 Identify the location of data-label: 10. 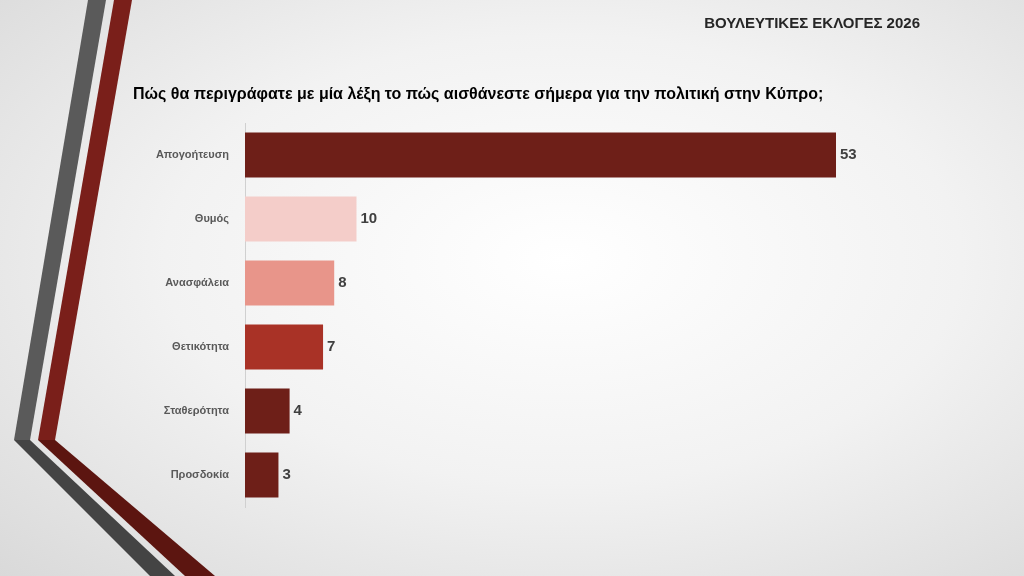
(369, 218).